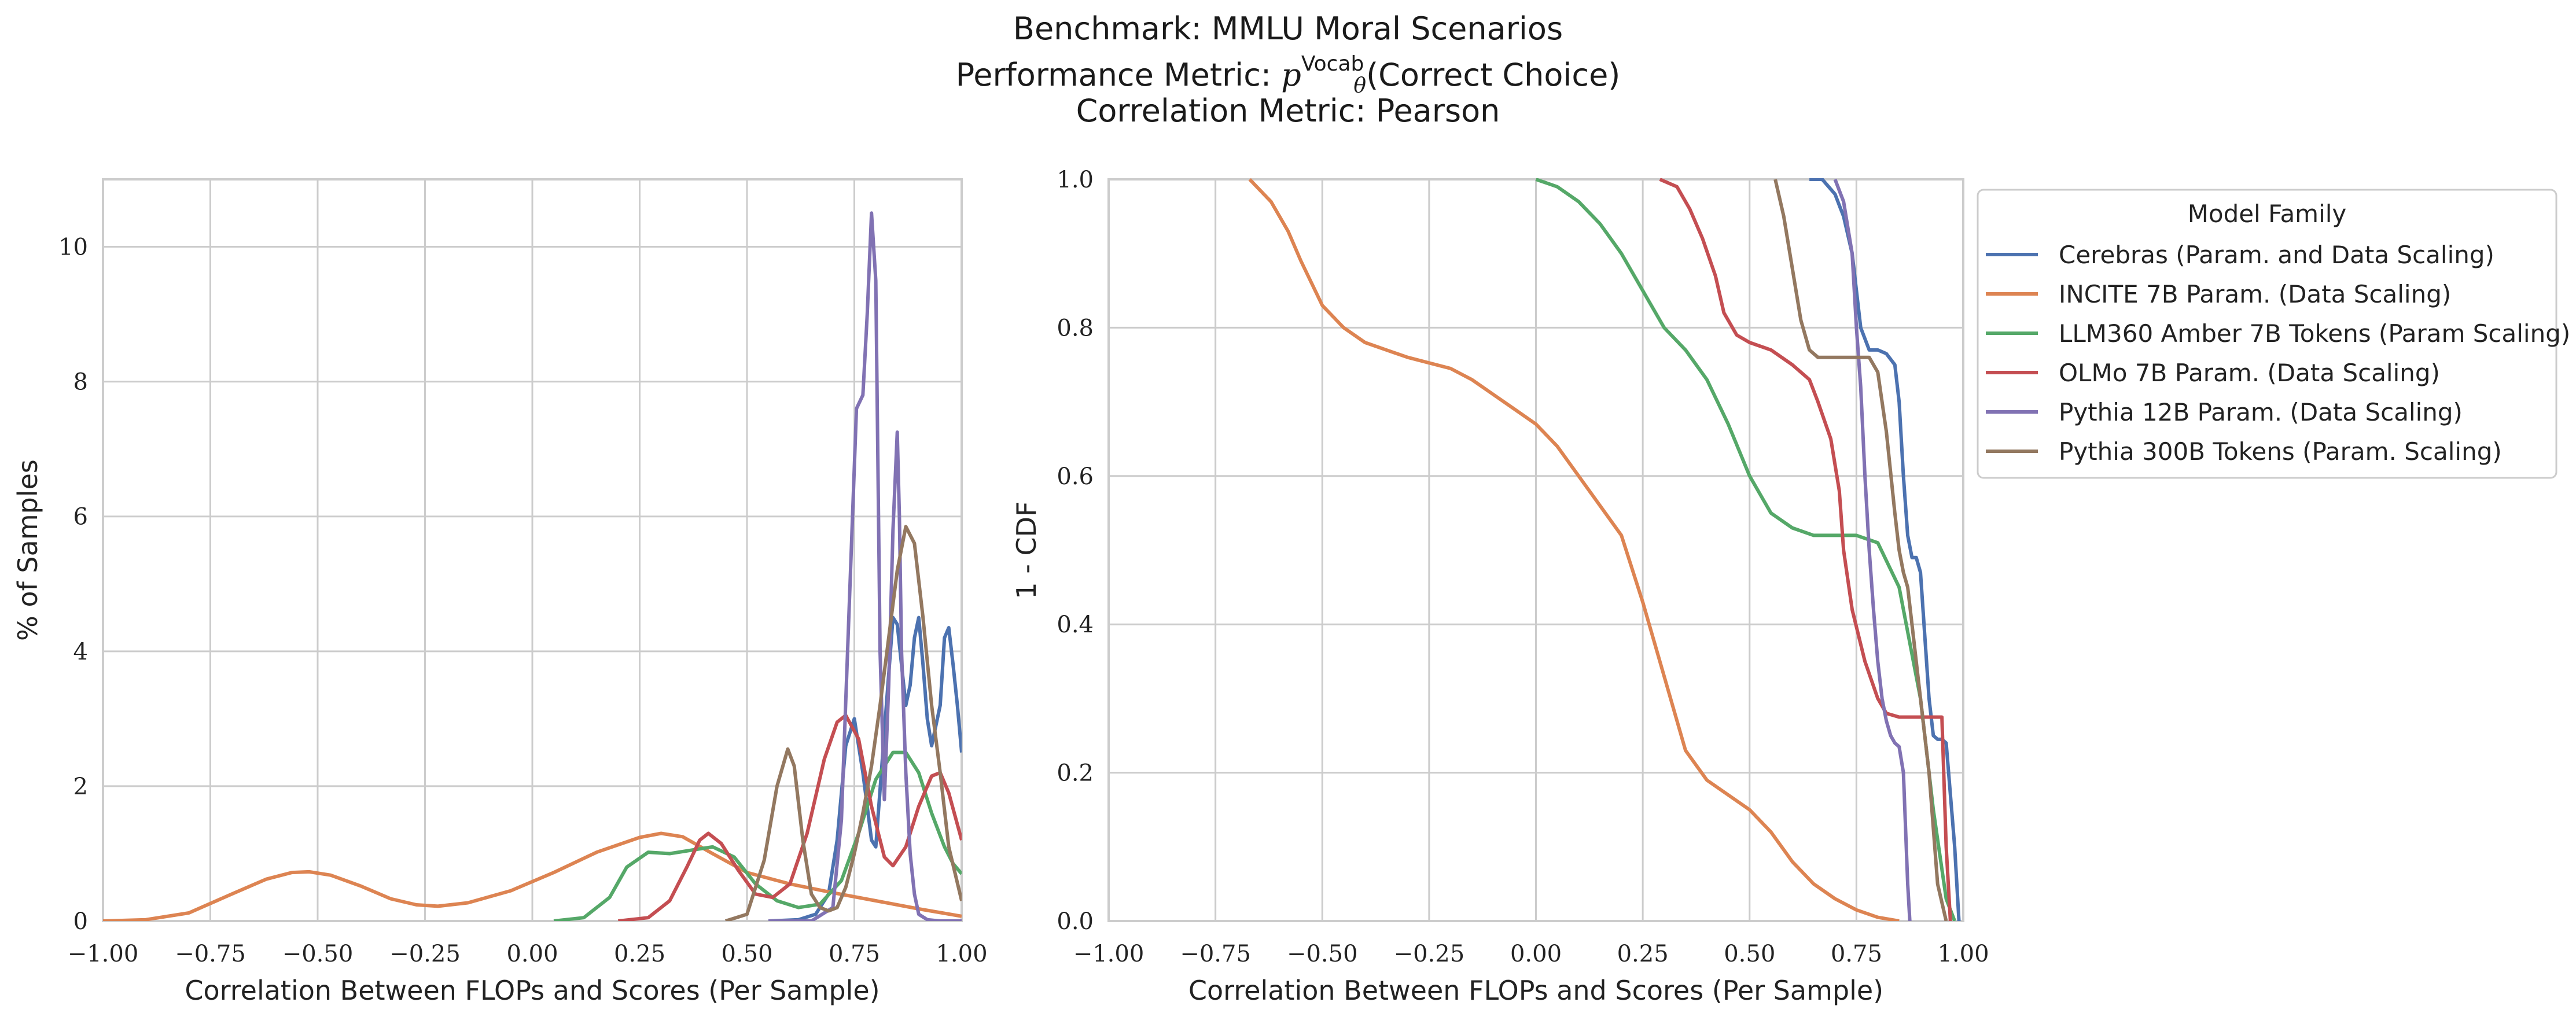 Image resolution: width=2576 pixels, height=1024 pixels. Describe the element at coordinates (2276, 255) in the screenshot. I see `legend-entry: Cerebras (Param. and Data Scaling)` at that location.